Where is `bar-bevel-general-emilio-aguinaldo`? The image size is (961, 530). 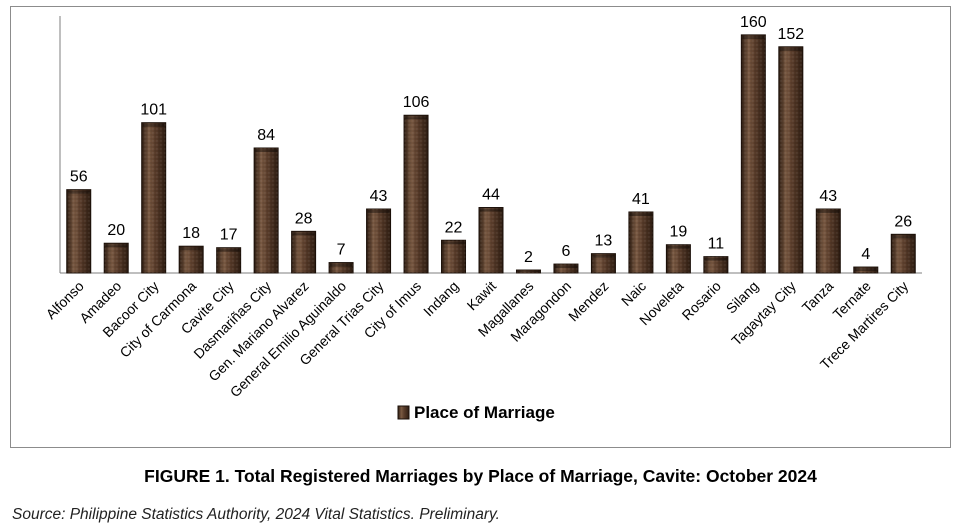 bar-bevel-general-emilio-aguinaldo is located at coordinates (341, 265).